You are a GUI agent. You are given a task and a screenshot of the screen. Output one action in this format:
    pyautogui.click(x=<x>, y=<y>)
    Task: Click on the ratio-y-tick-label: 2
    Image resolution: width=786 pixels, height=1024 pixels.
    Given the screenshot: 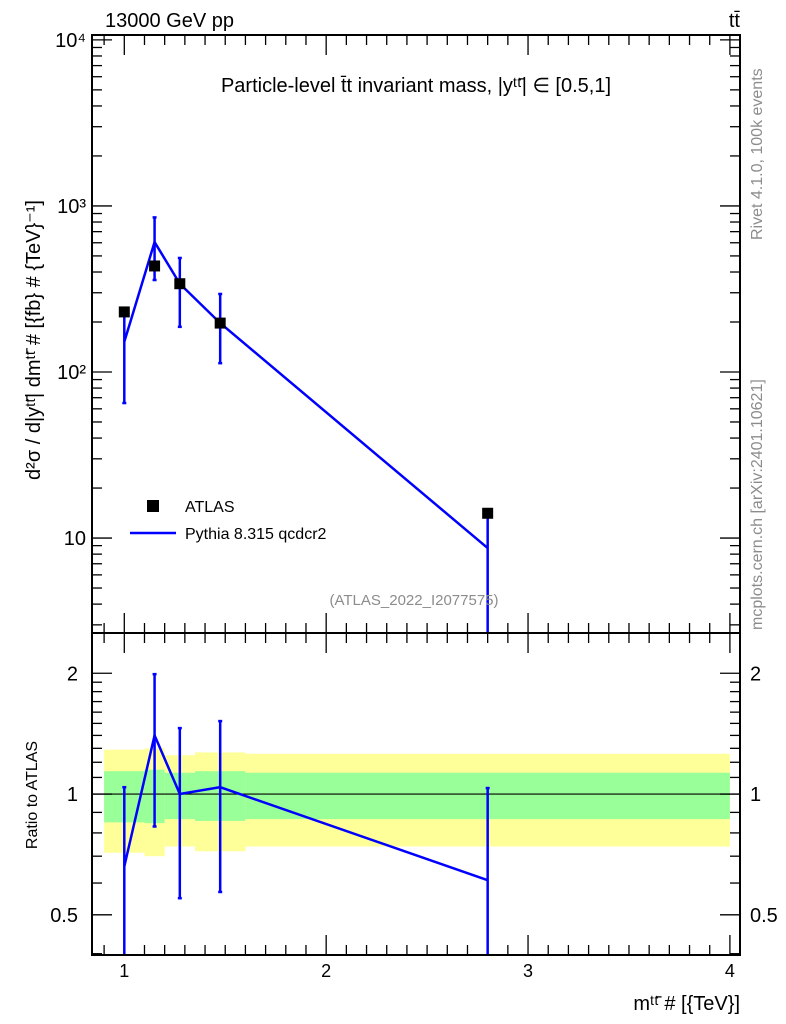 What is the action you would take?
    pyautogui.click(x=72, y=674)
    